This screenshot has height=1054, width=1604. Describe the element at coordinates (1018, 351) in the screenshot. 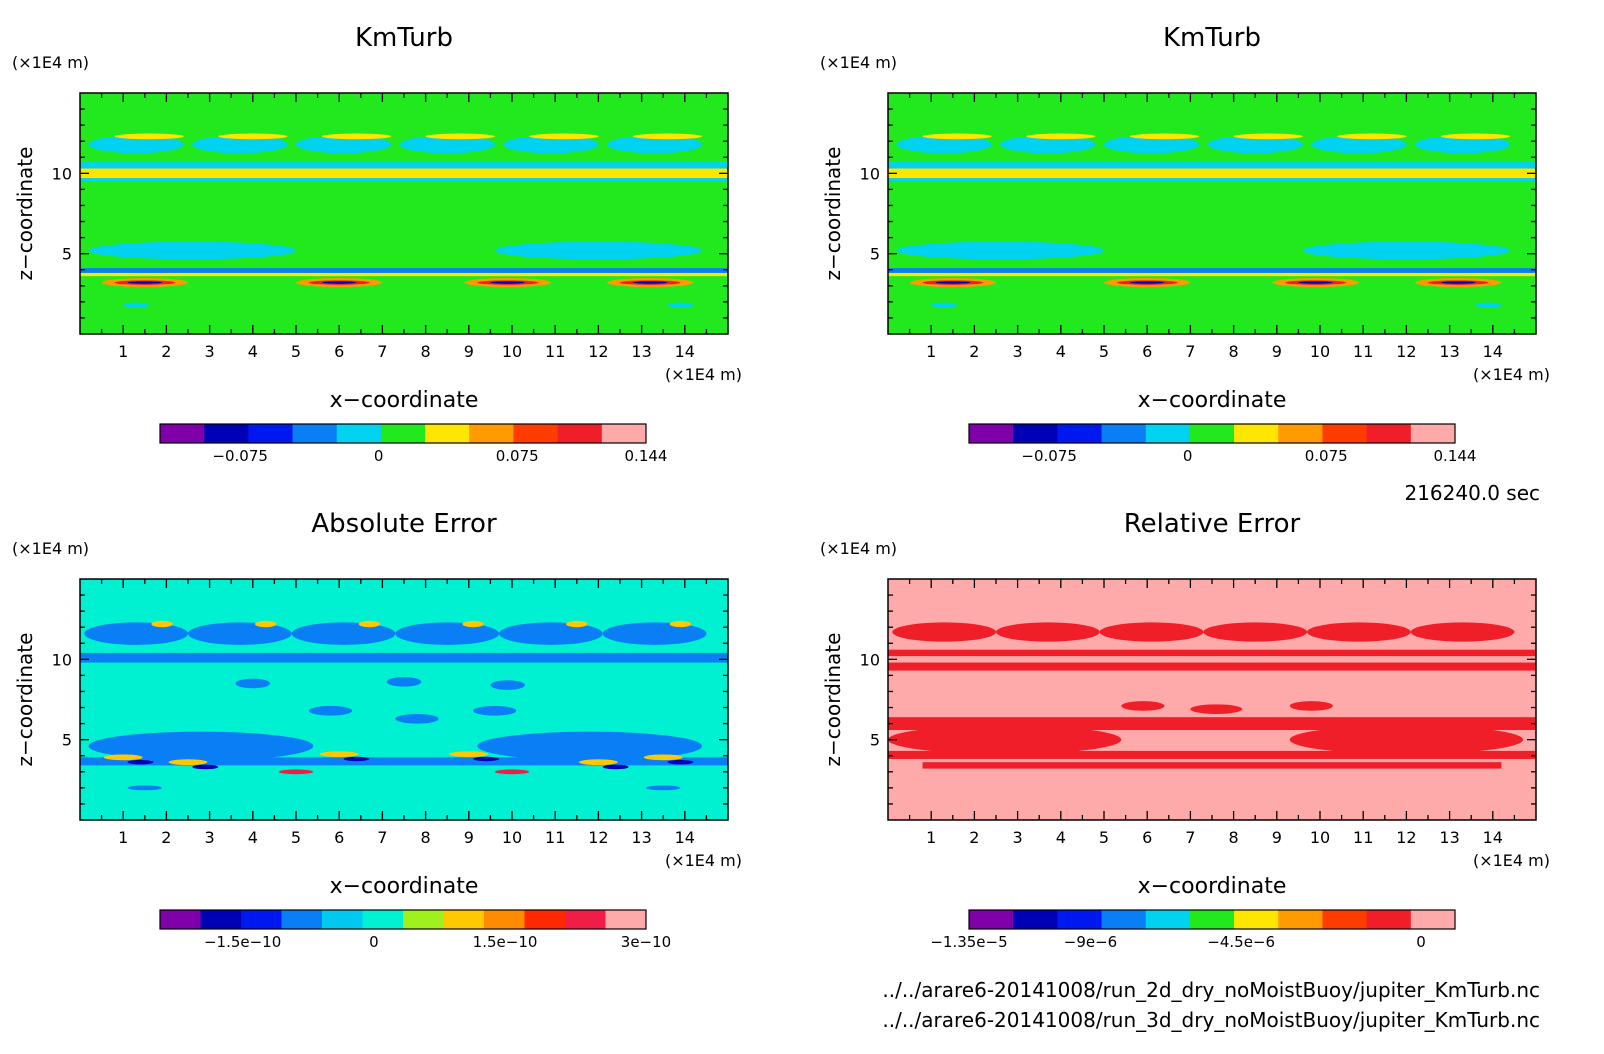

I see `x-tick-label: 3` at that location.